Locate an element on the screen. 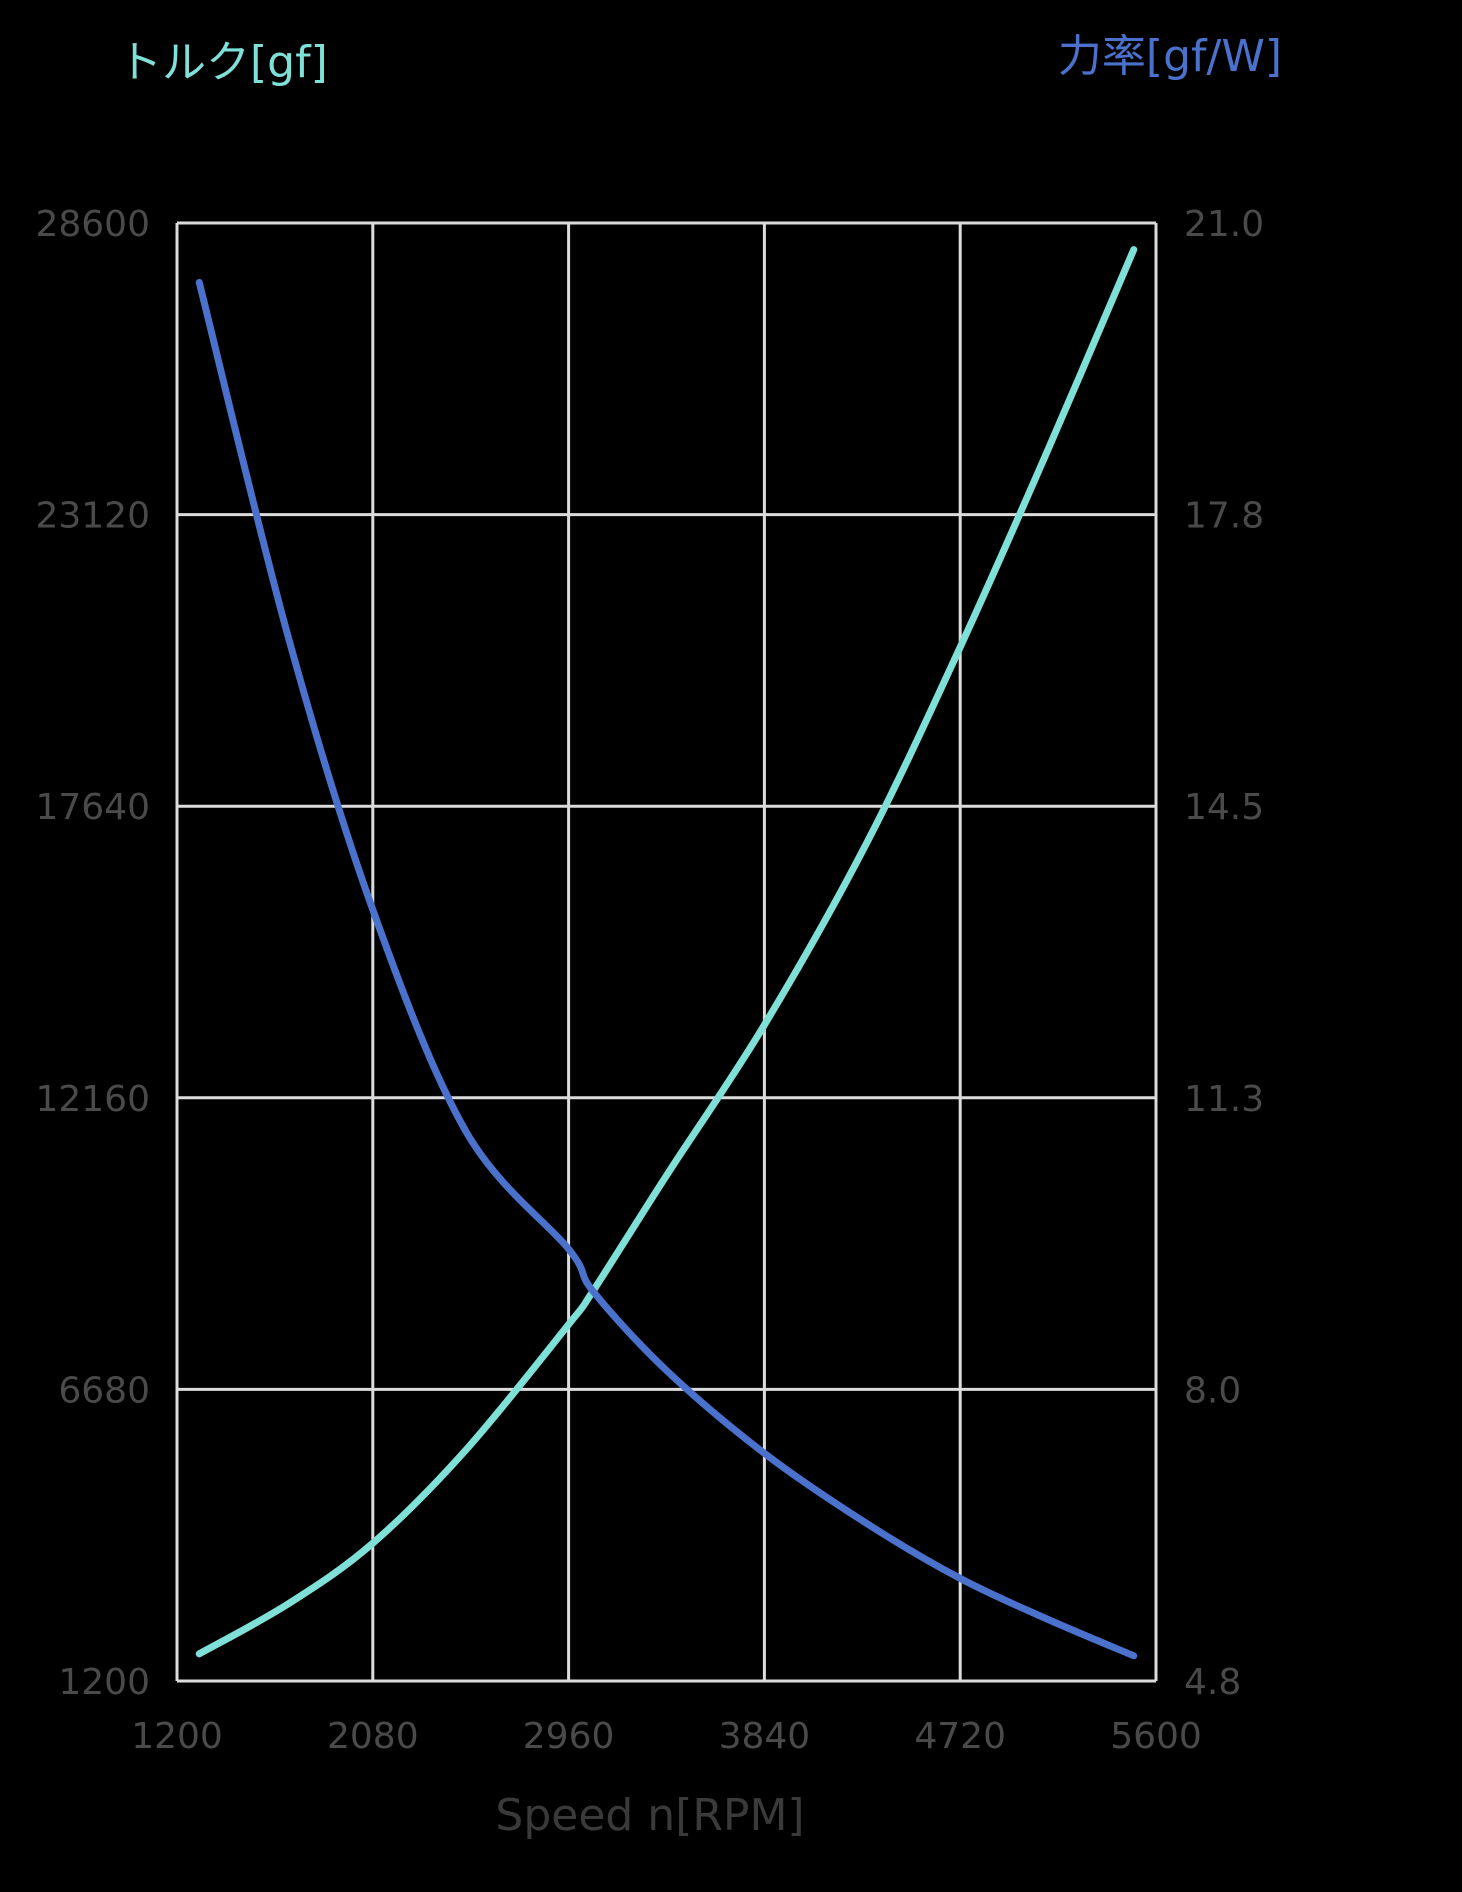 Image resolution: width=1462 pixels, height=1892 pixels. x-tick-label: 5600 is located at coordinates (1156, 1736).